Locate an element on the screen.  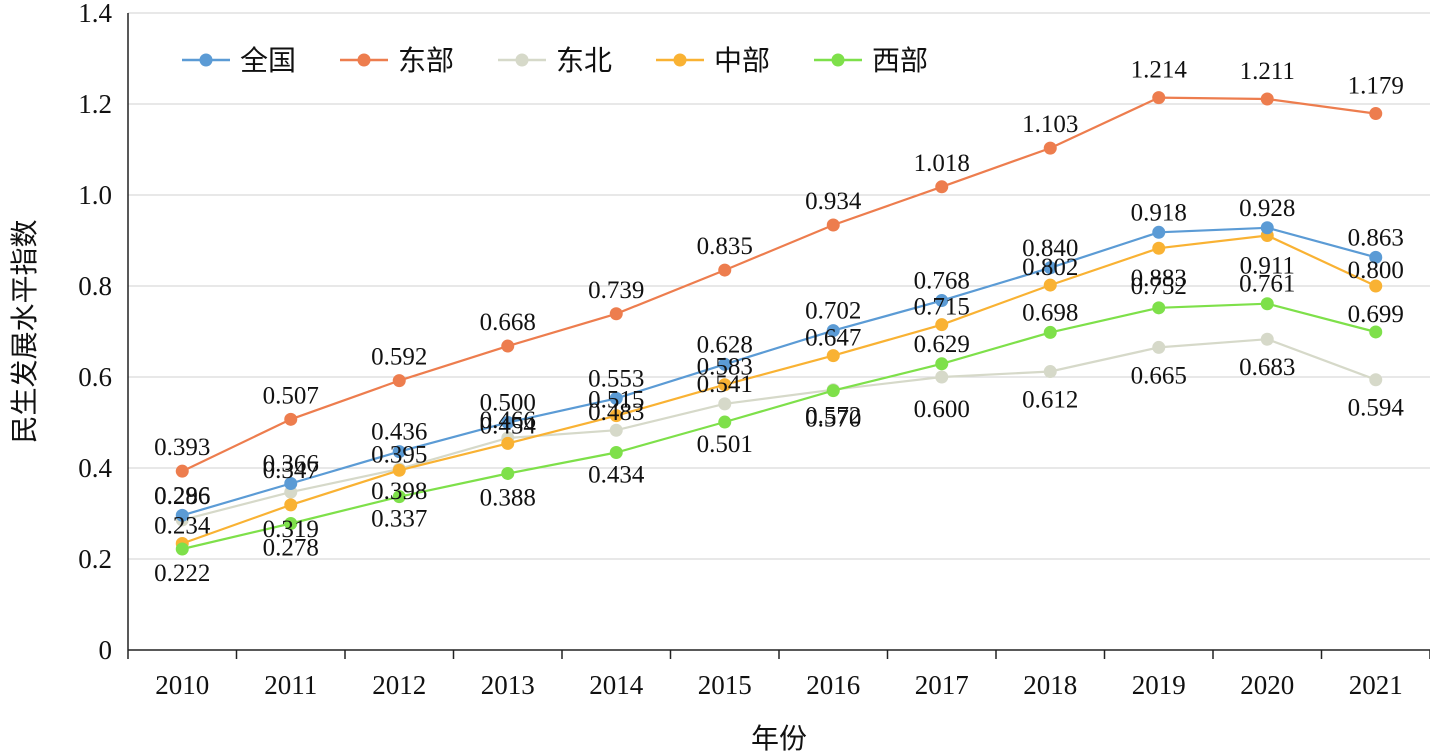
x-tick-label: 2014 is located at coordinates (616, 685).